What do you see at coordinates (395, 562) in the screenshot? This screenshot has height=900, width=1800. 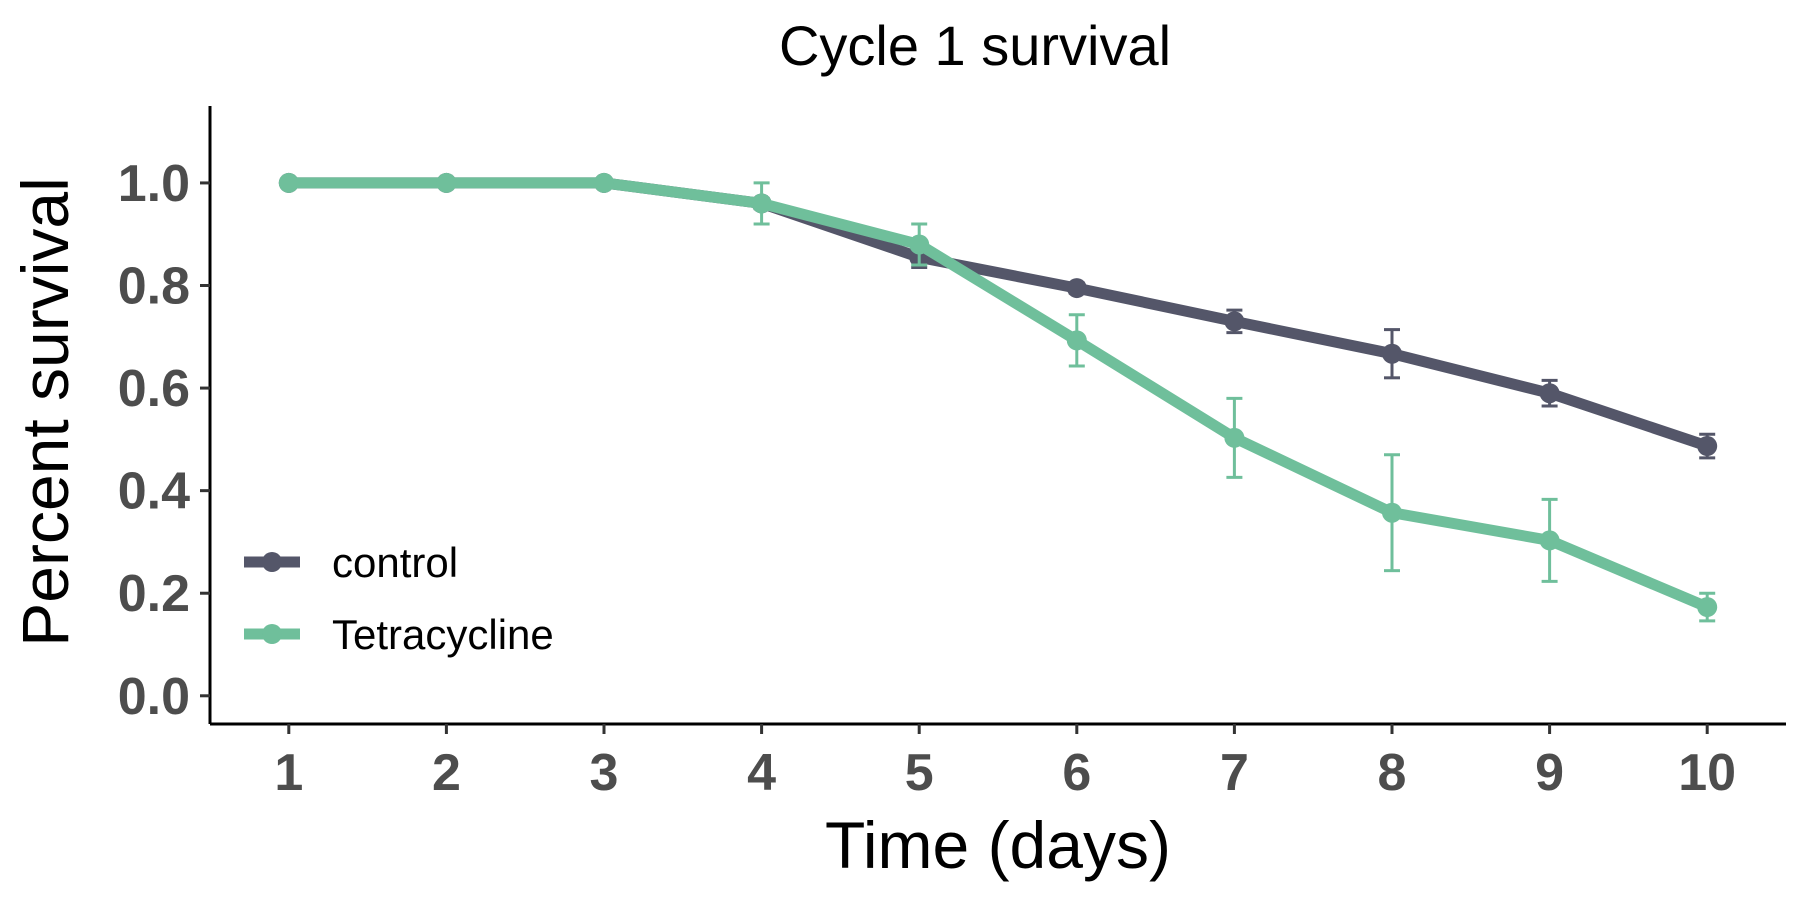 I see `legend-label: control` at bounding box center [395, 562].